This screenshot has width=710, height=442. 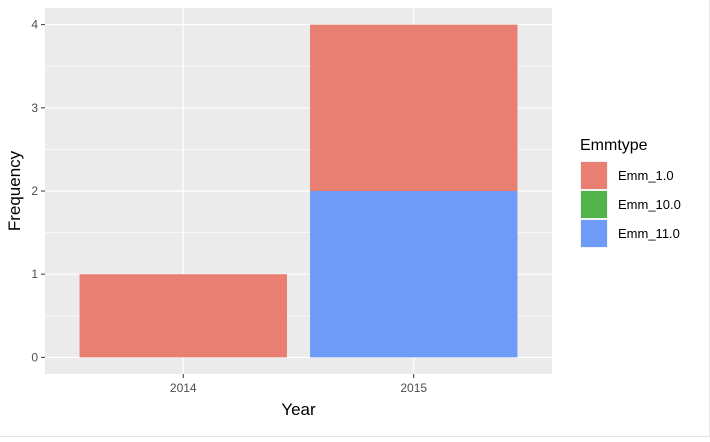 What do you see at coordinates (34, 25) in the screenshot?
I see `y-tick-label: 4` at bounding box center [34, 25].